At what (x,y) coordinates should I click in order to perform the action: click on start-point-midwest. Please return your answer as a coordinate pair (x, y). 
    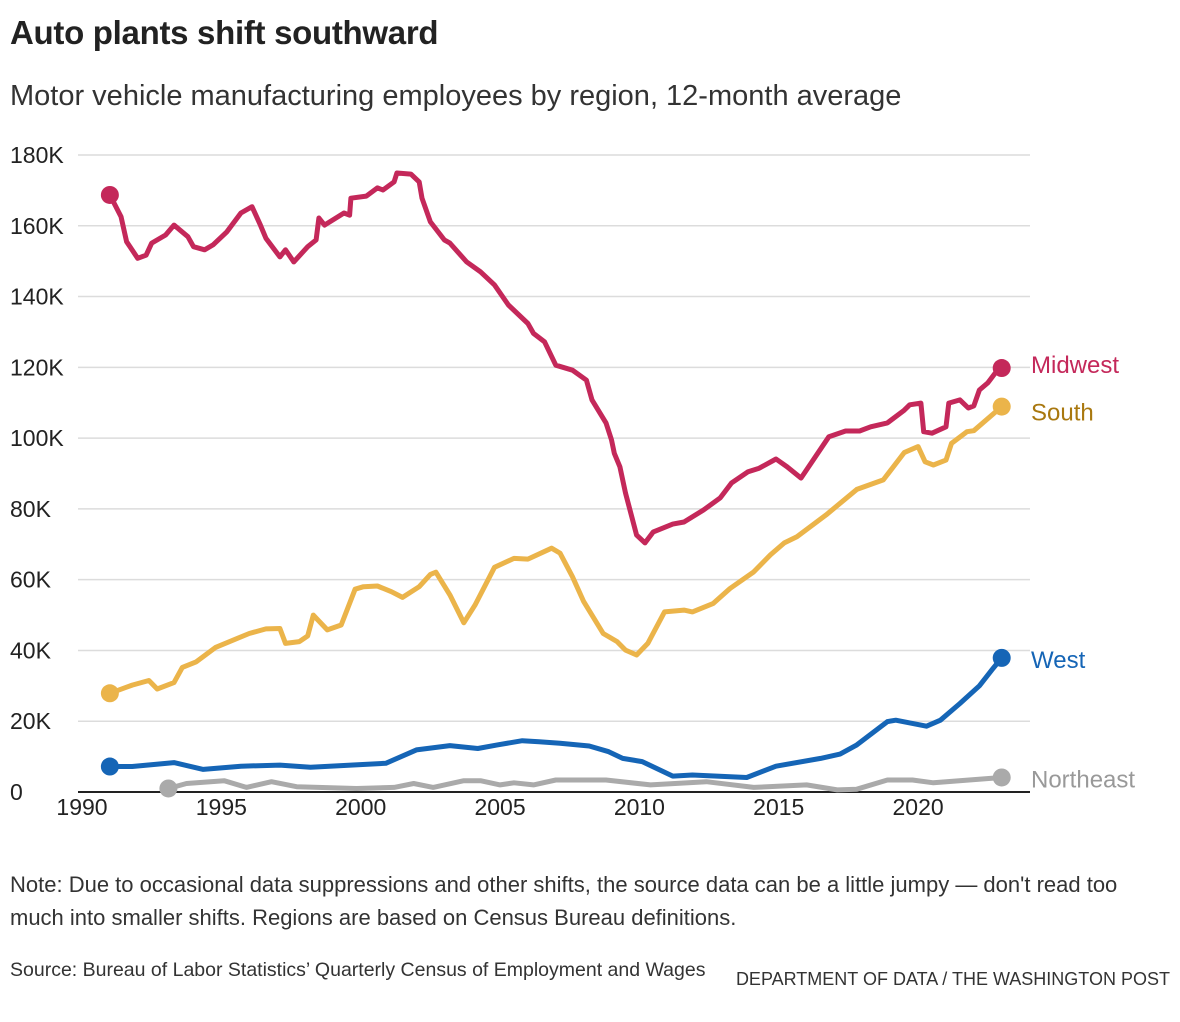
    Looking at the image, I should click on (109, 194).